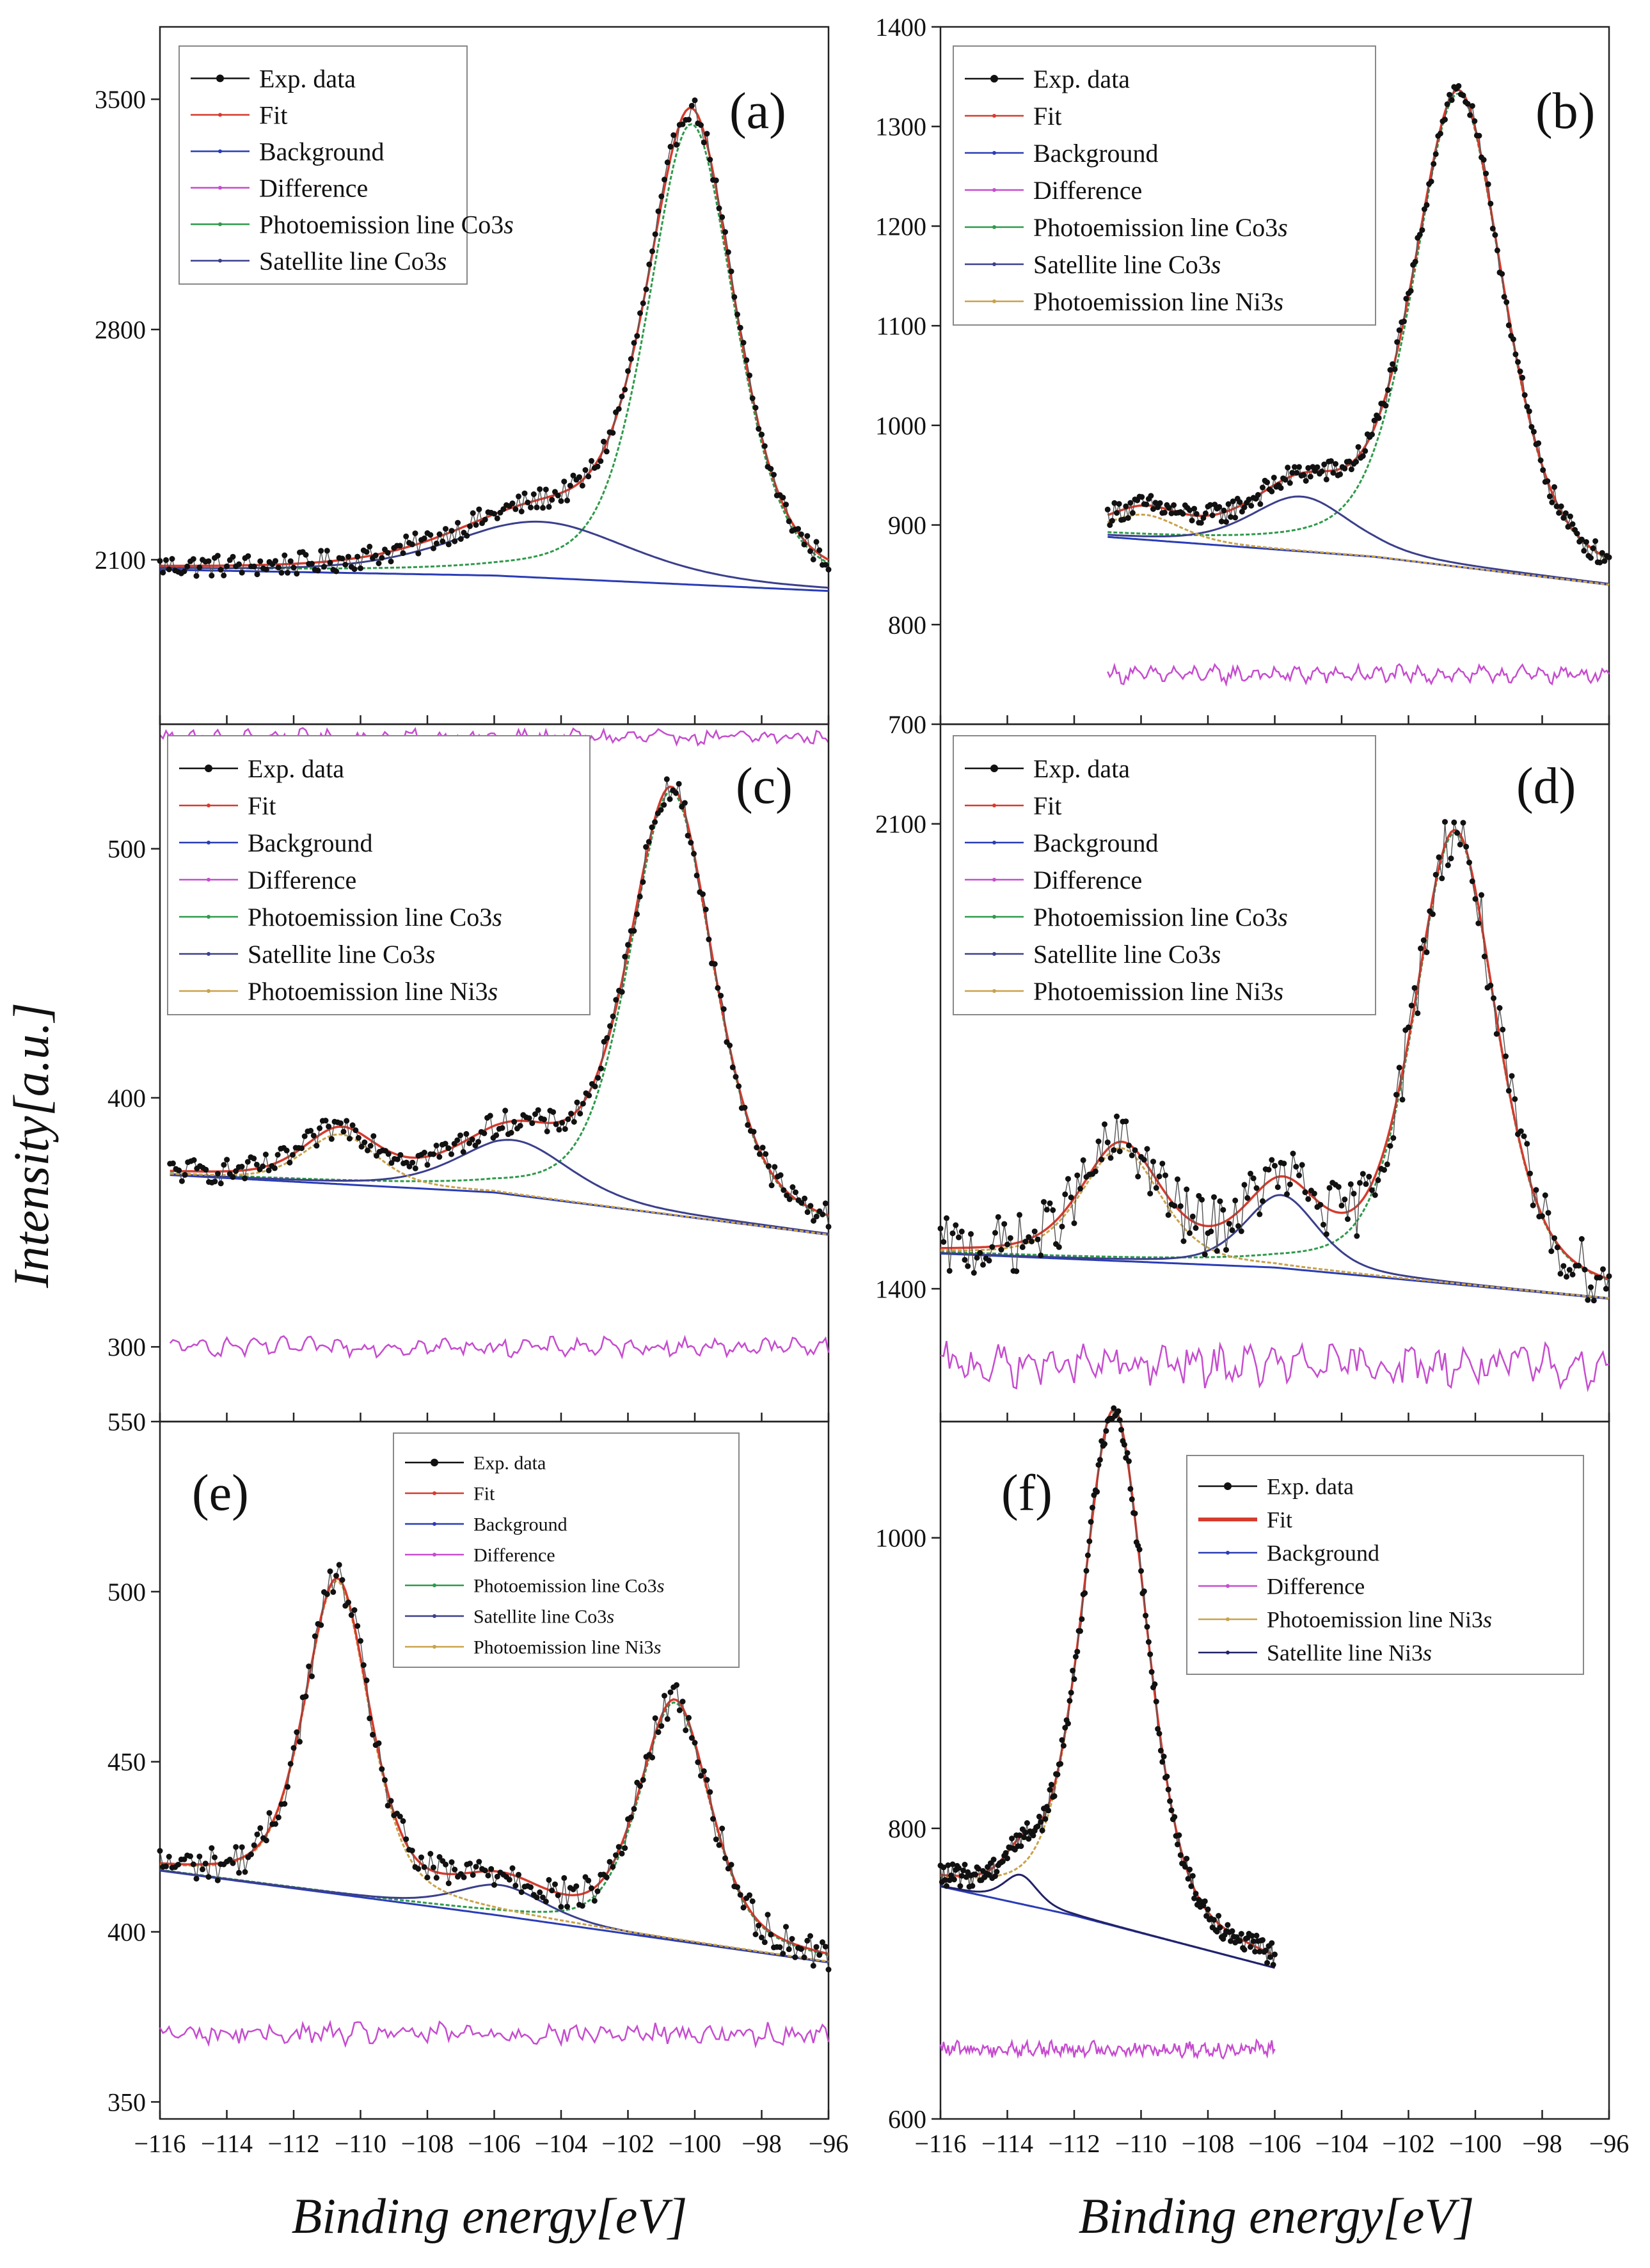  Describe the element at coordinates (901, 326) in the screenshot. I see `y-tick-label: 1100` at that location.